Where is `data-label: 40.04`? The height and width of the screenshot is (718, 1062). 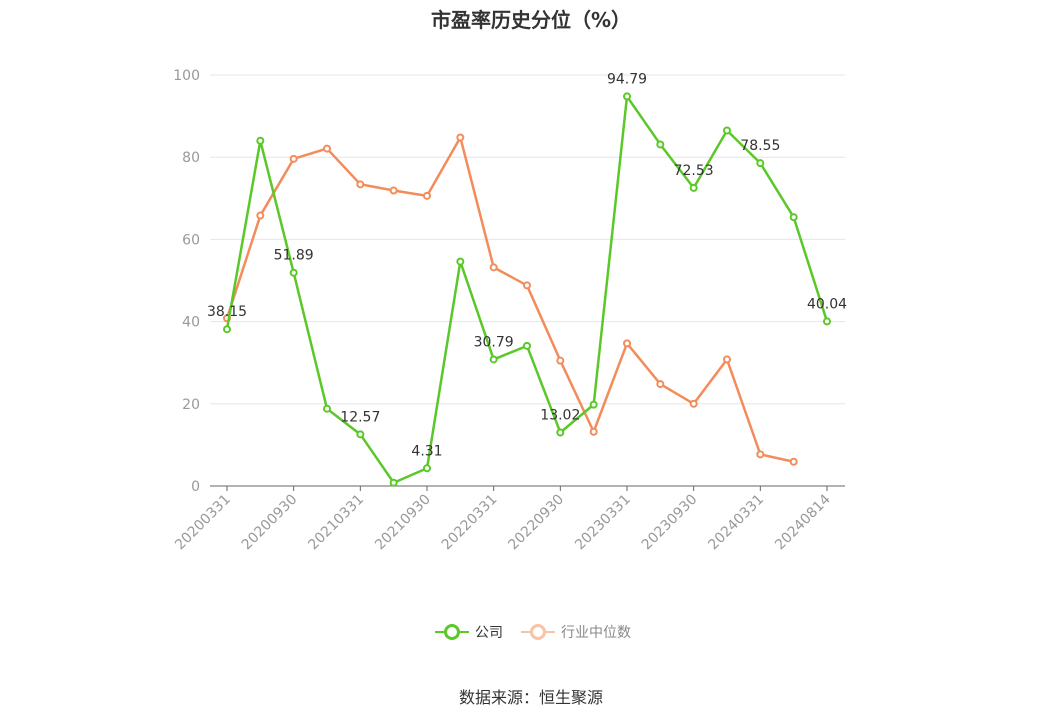 data-label: 40.04 is located at coordinates (827, 304).